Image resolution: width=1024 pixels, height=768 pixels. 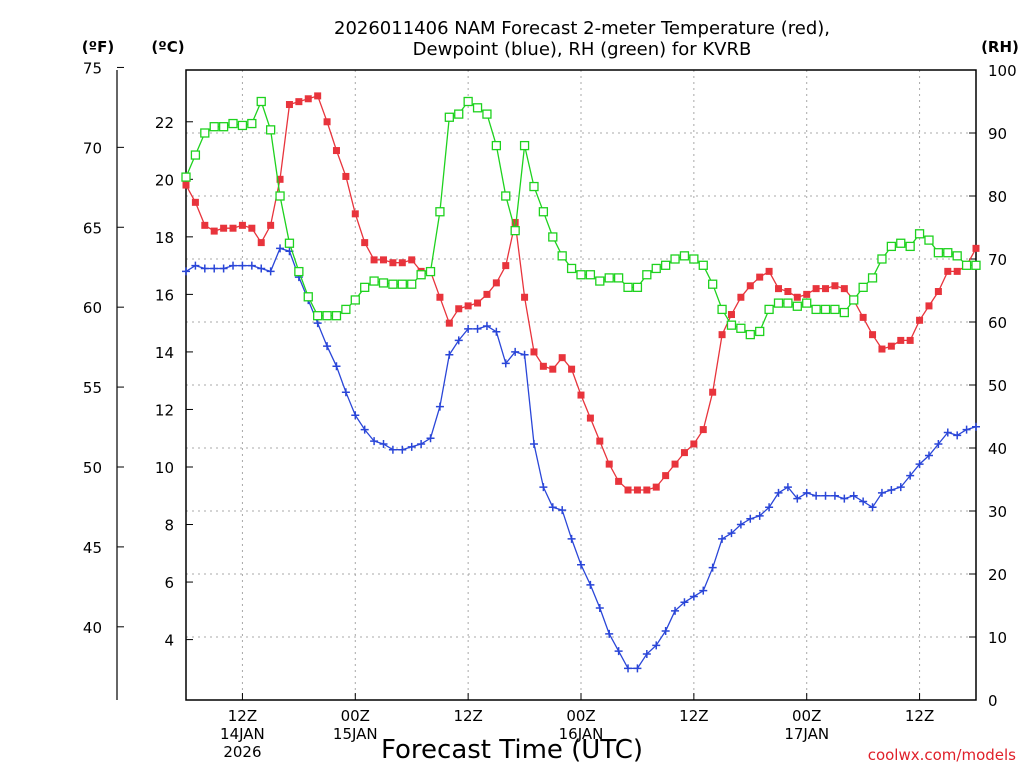 I want to click on fahrenheit-unit-label: (ºF), so click(x=98, y=47).